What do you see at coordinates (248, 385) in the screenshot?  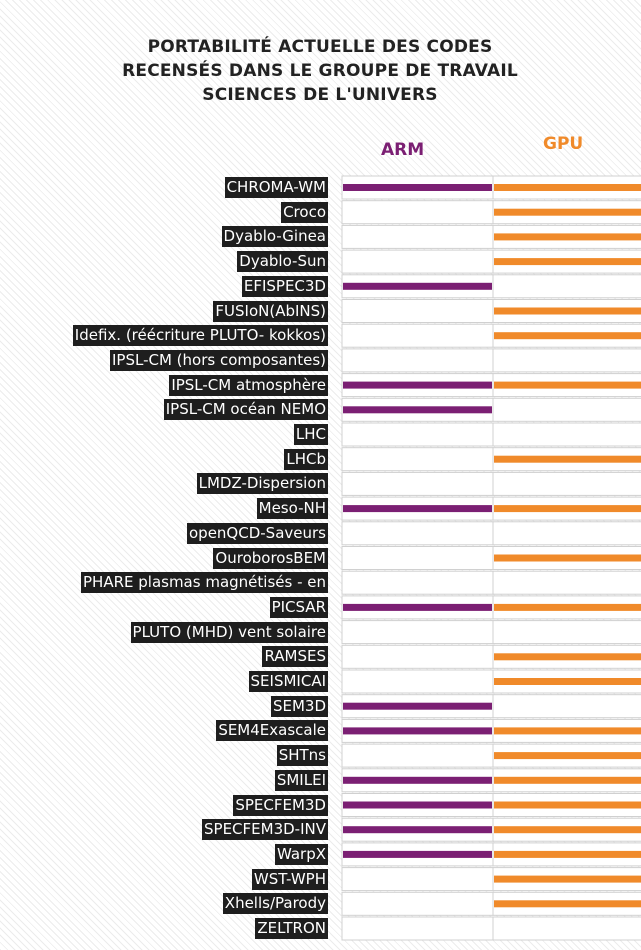 I see `row-label-ipsl-cm-atmosph-re: IPSL-CM atmosphère` at bounding box center [248, 385].